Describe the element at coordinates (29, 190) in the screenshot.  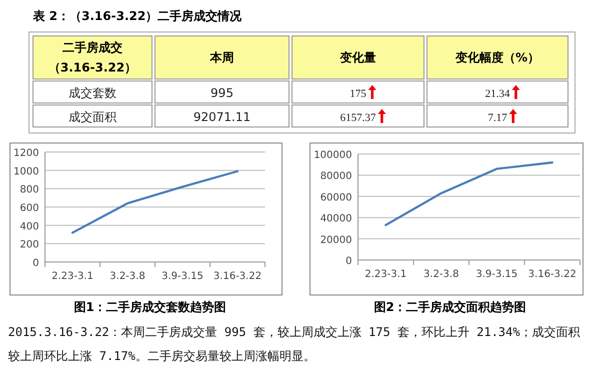
I see `y-tick-label: 800` at that location.